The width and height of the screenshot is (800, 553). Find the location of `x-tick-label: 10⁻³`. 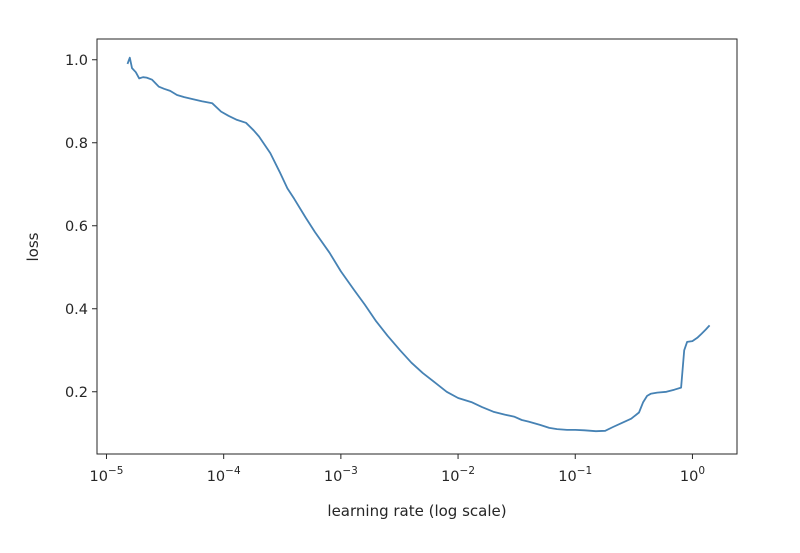

x-tick-label: 10⁻³ is located at coordinates (341, 475).